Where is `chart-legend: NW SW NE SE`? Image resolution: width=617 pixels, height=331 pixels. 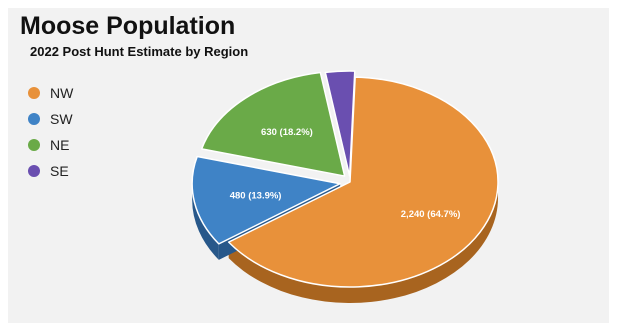
chart-legend: NW SW NE SE is located at coordinates (50, 132).